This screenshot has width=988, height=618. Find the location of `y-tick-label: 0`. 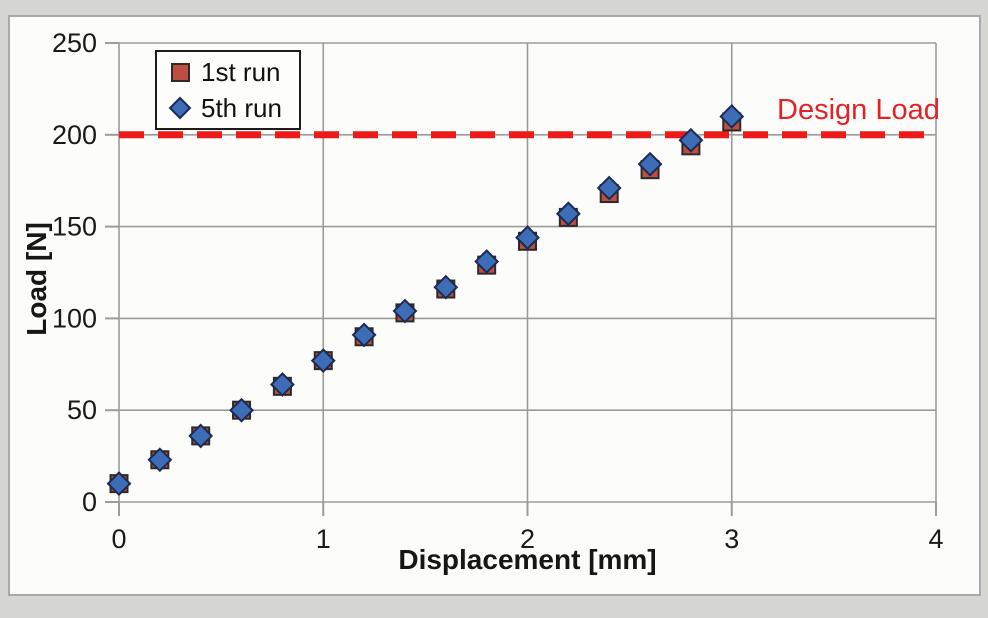

y-tick-label: 0 is located at coordinates (89, 502).